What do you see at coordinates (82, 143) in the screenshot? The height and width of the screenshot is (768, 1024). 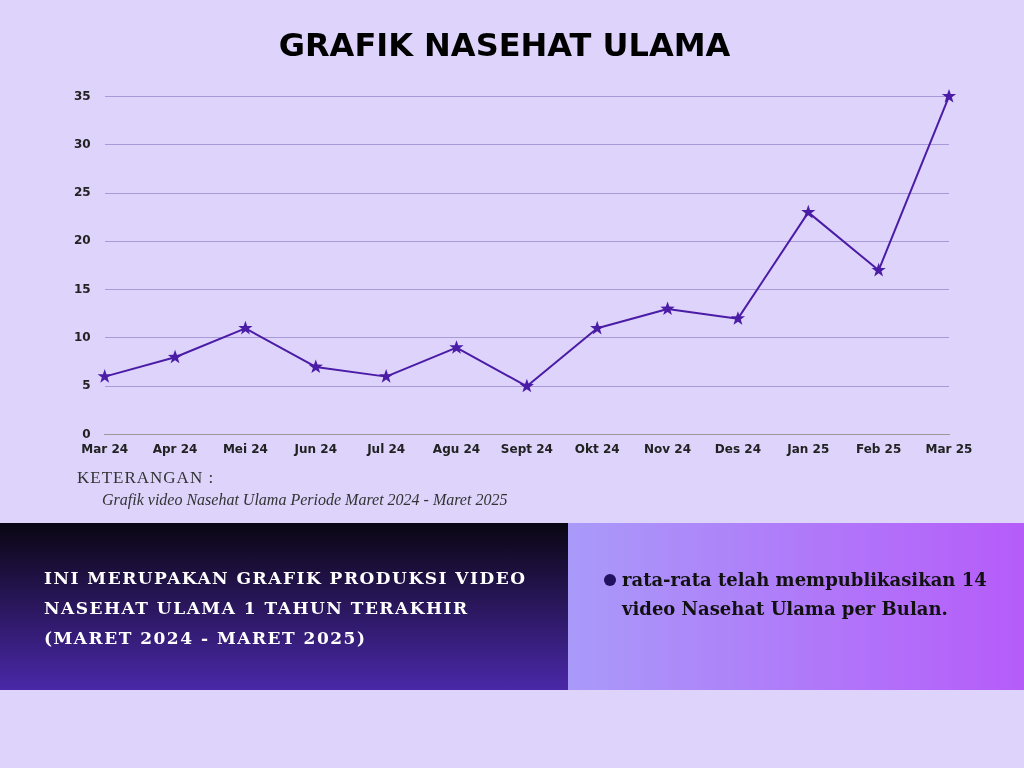 I see `y-tick-label: 30` at bounding box center [82, 143].